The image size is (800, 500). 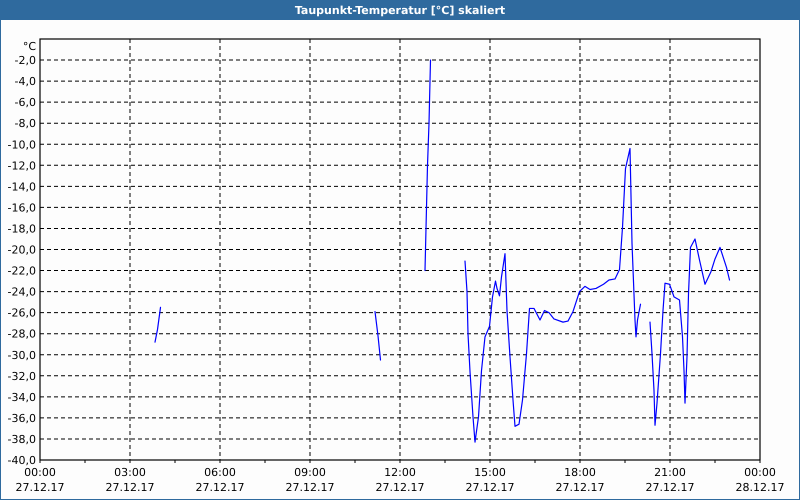 I want to click on y-tick-label: -10,0, so click(x=22, y=145).